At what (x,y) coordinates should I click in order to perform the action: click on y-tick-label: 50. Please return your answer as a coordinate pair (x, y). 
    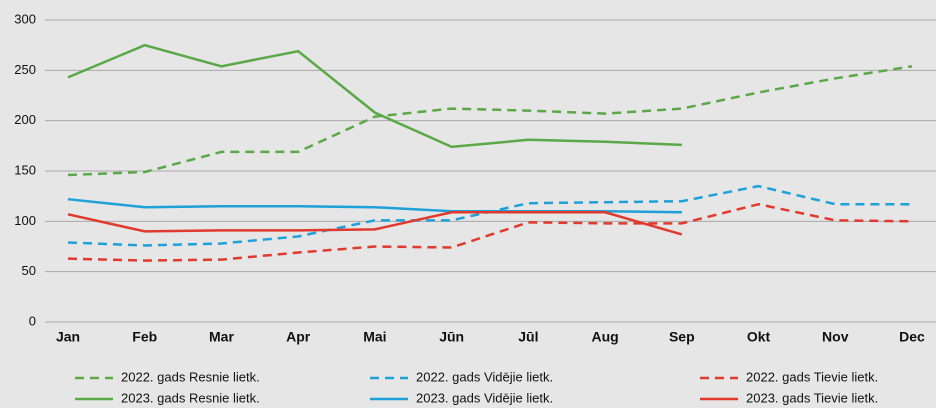
    Looking at the image, I should click on (29, 270).